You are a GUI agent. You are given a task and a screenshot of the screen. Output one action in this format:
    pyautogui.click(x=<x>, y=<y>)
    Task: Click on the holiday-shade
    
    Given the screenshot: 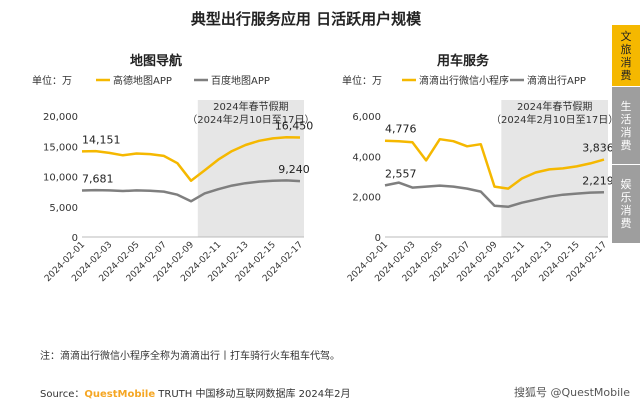 What is the action you would take?
    pyautogui.click(x=250, y=168)
    